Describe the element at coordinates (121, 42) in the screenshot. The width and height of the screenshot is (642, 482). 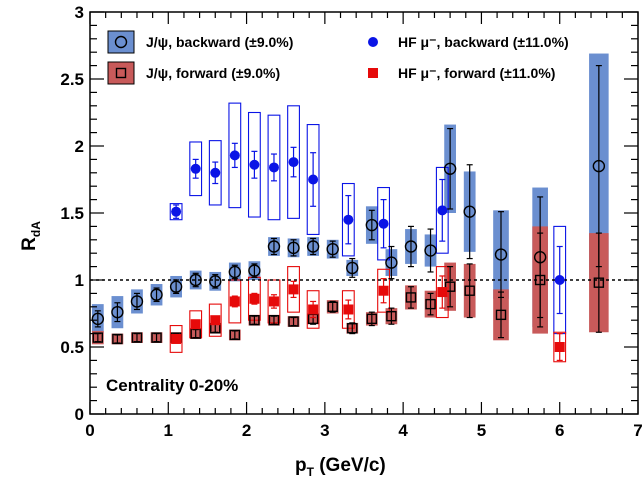
I see `jpsi-backward-legend-marker` at that location.